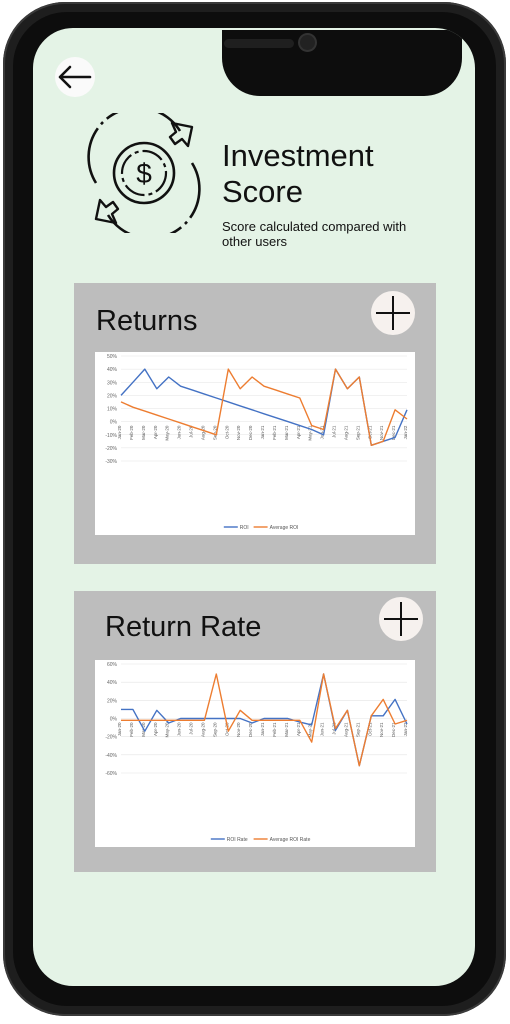  Describe the element at coordinates (147, 321) in the screenshot. I see `card-title-returns: Returns` at that location.